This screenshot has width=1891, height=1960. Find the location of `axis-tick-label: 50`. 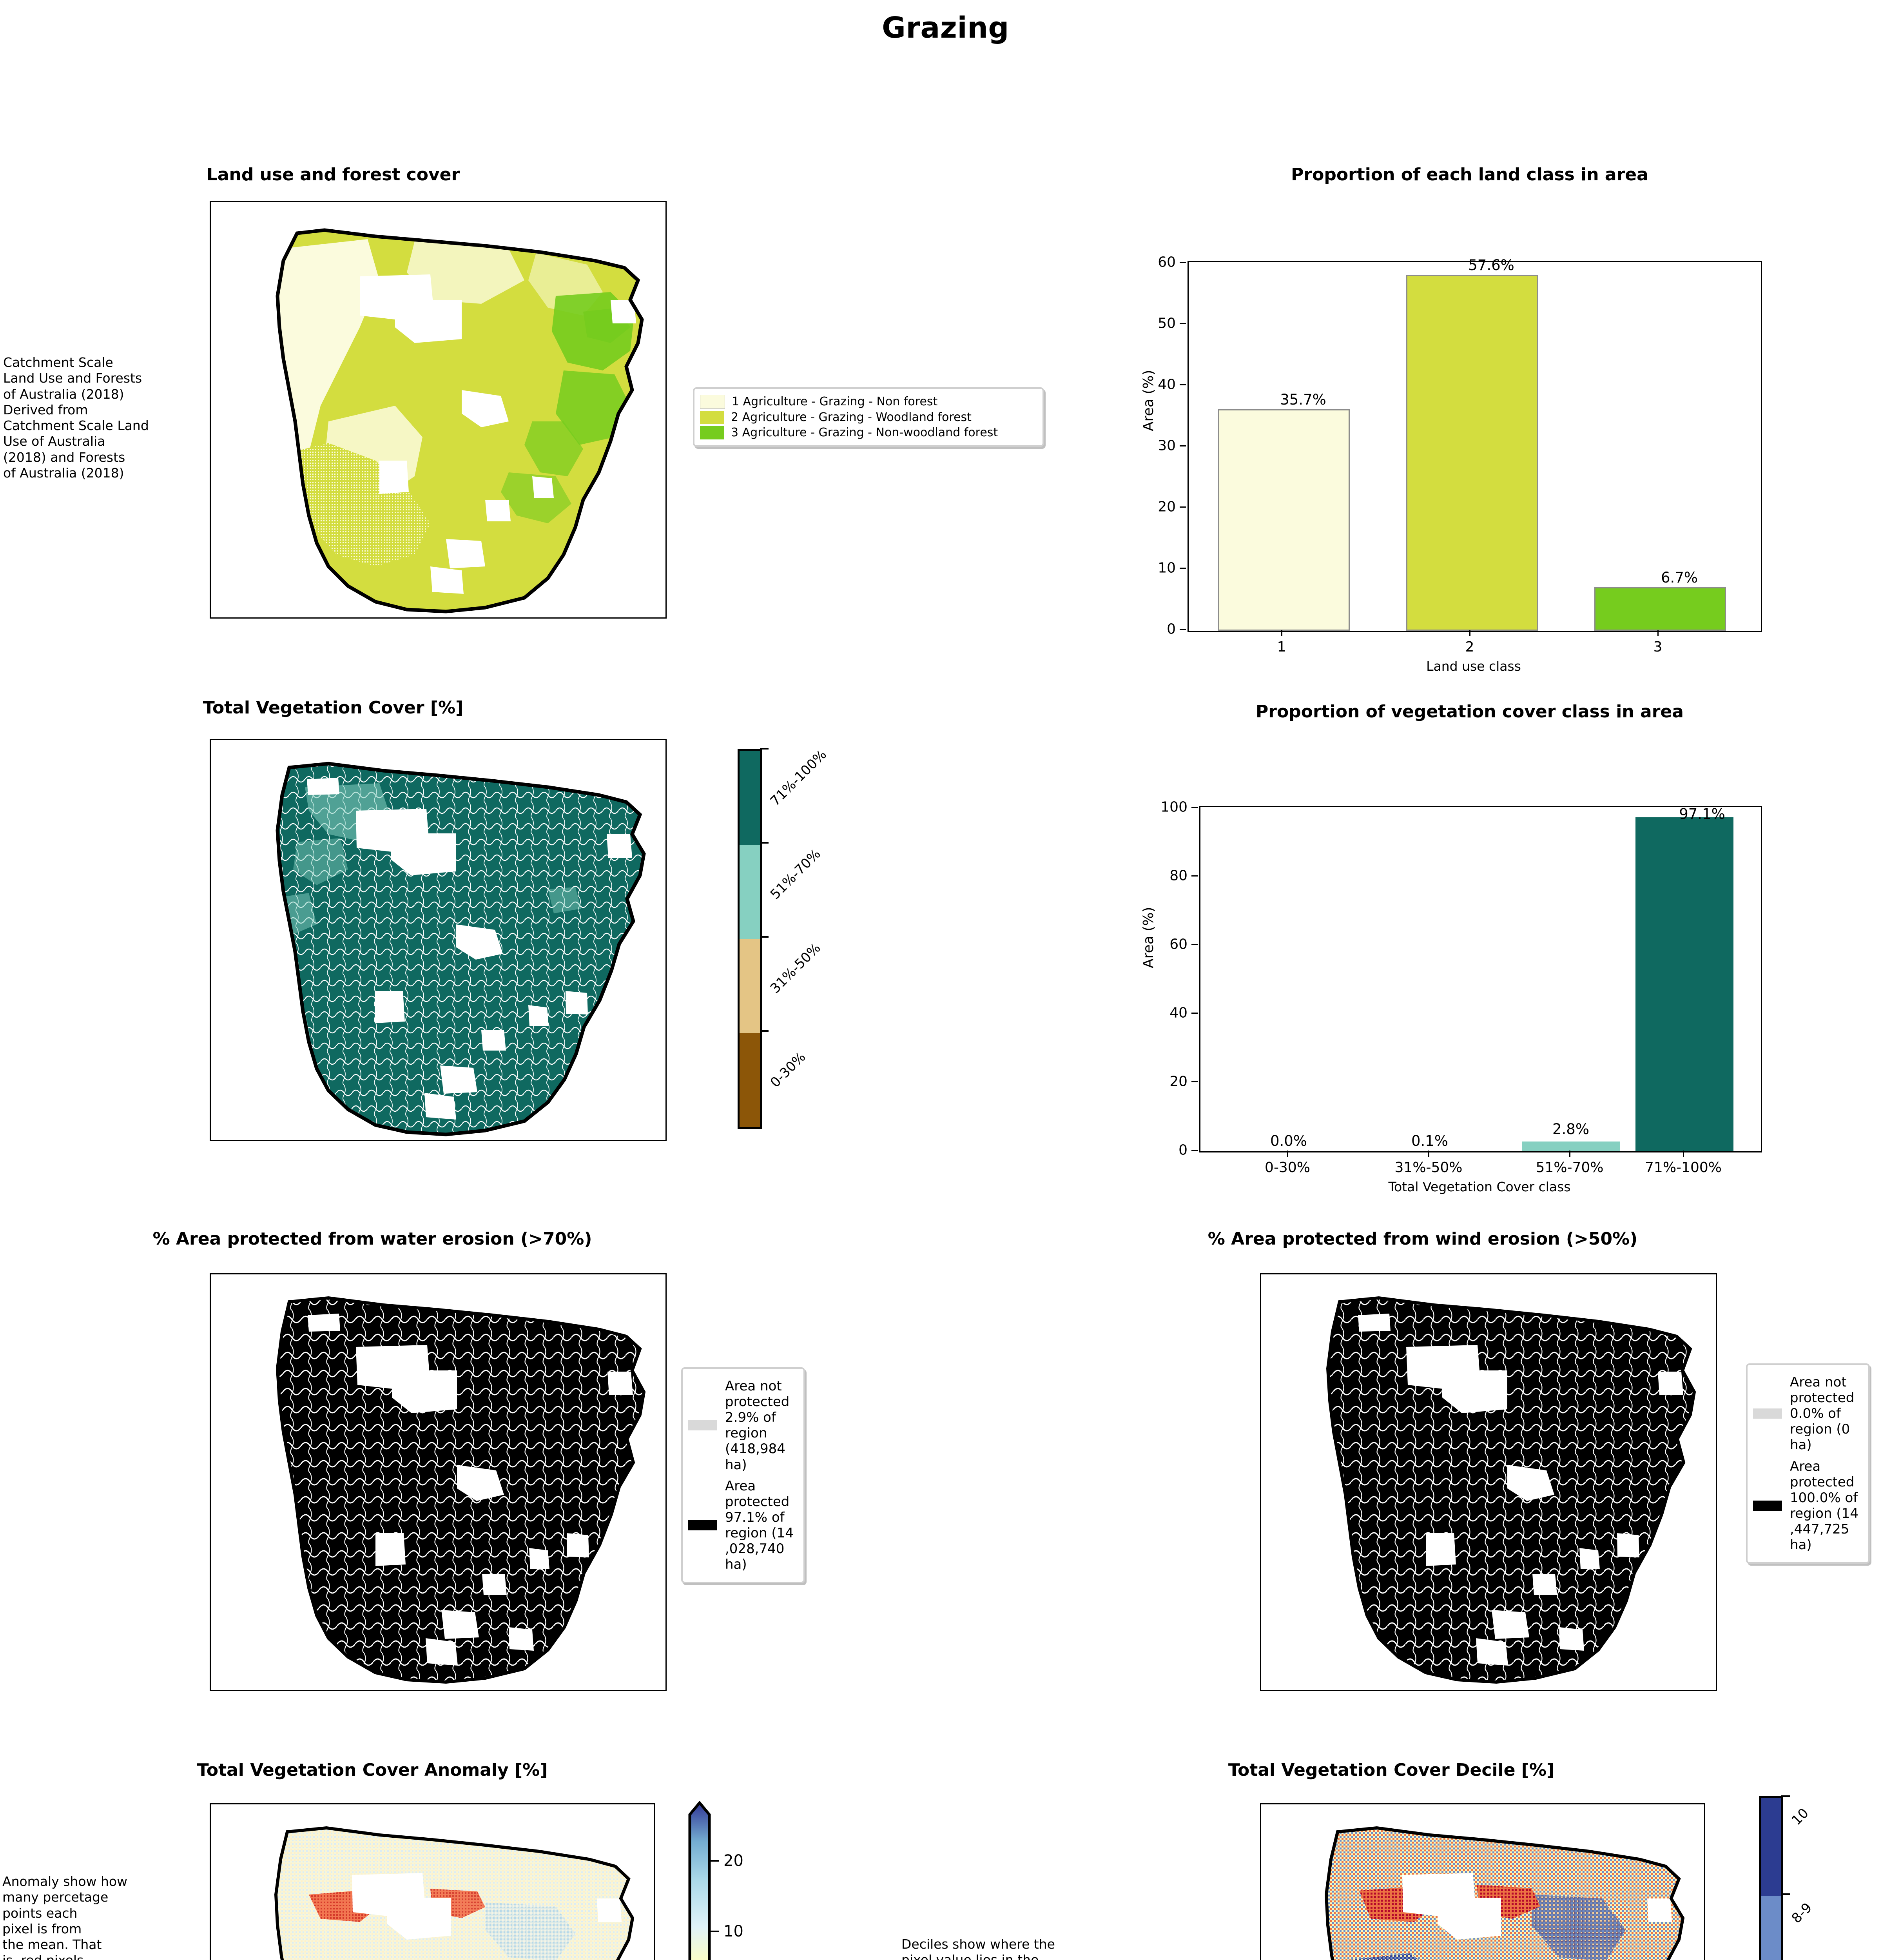

axis-tick-label: 50 is located at coordinates (1167, 323).